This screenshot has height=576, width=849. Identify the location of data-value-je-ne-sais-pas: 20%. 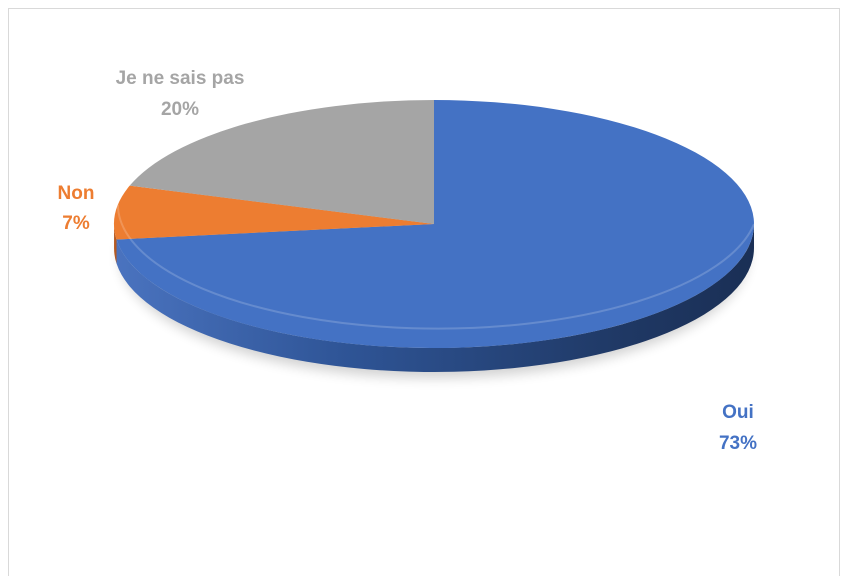
(180, 109).